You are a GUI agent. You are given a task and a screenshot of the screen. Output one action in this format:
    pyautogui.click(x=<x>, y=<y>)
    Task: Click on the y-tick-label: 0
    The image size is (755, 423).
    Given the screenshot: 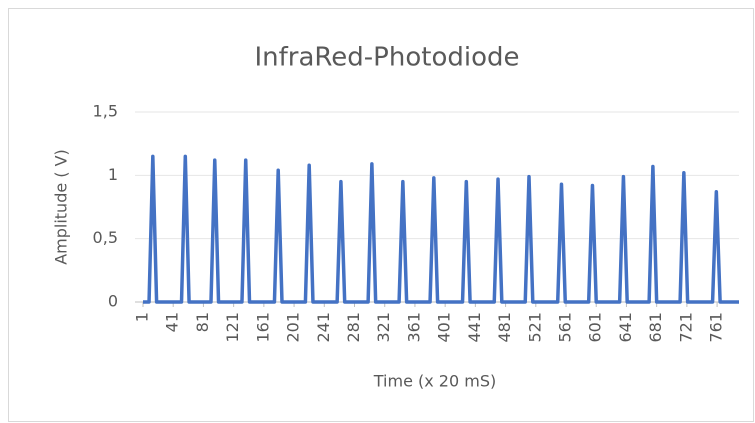 What is the action you would take?
    pyautogui.click(x=113, y=301)
    